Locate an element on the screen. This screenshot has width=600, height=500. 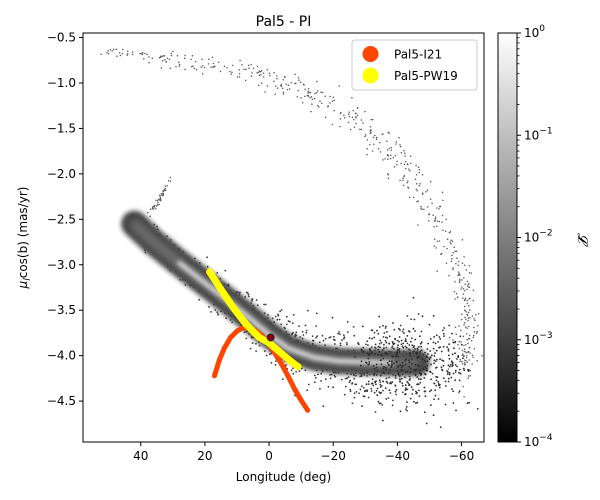
colorbar-ticks: 10−4 10−3 10−2 10−1 100 is located at coordinates (535, 236).